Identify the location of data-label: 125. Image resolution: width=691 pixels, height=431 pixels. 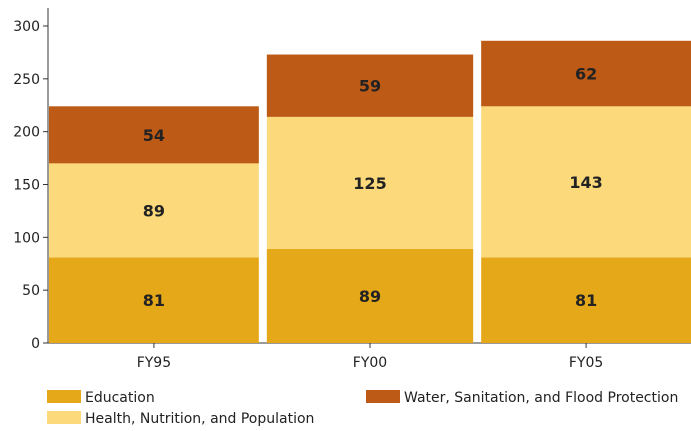
(369, 183).